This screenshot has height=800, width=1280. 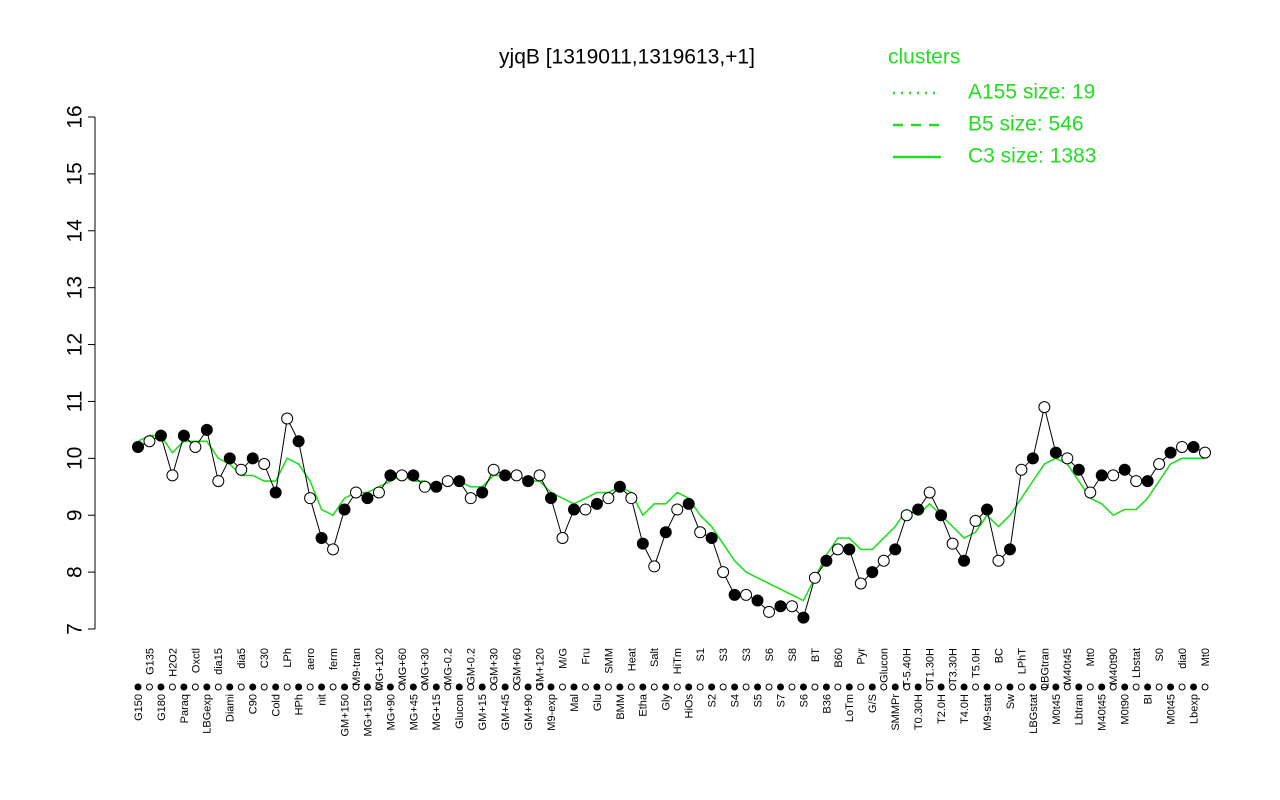 I want to click on x-tick-label: MG+150, so click(x=368, y=715).